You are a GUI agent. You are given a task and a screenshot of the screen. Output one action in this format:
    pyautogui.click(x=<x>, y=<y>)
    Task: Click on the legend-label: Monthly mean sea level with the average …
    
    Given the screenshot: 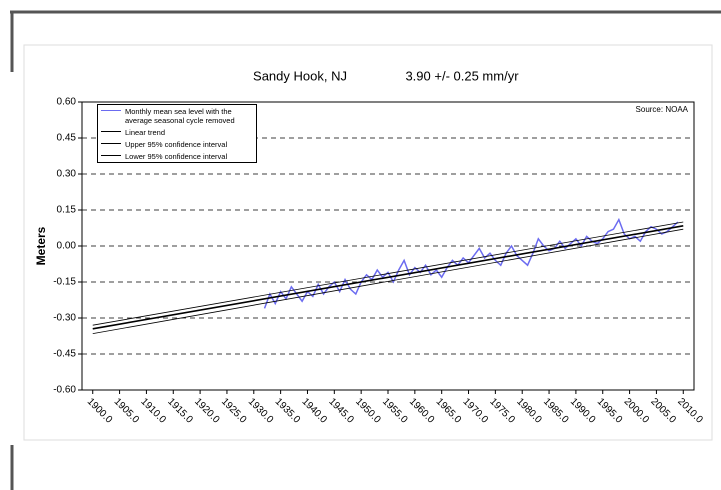 What is the action you would take?
    pyautogui.click(x=180, y=116)
    